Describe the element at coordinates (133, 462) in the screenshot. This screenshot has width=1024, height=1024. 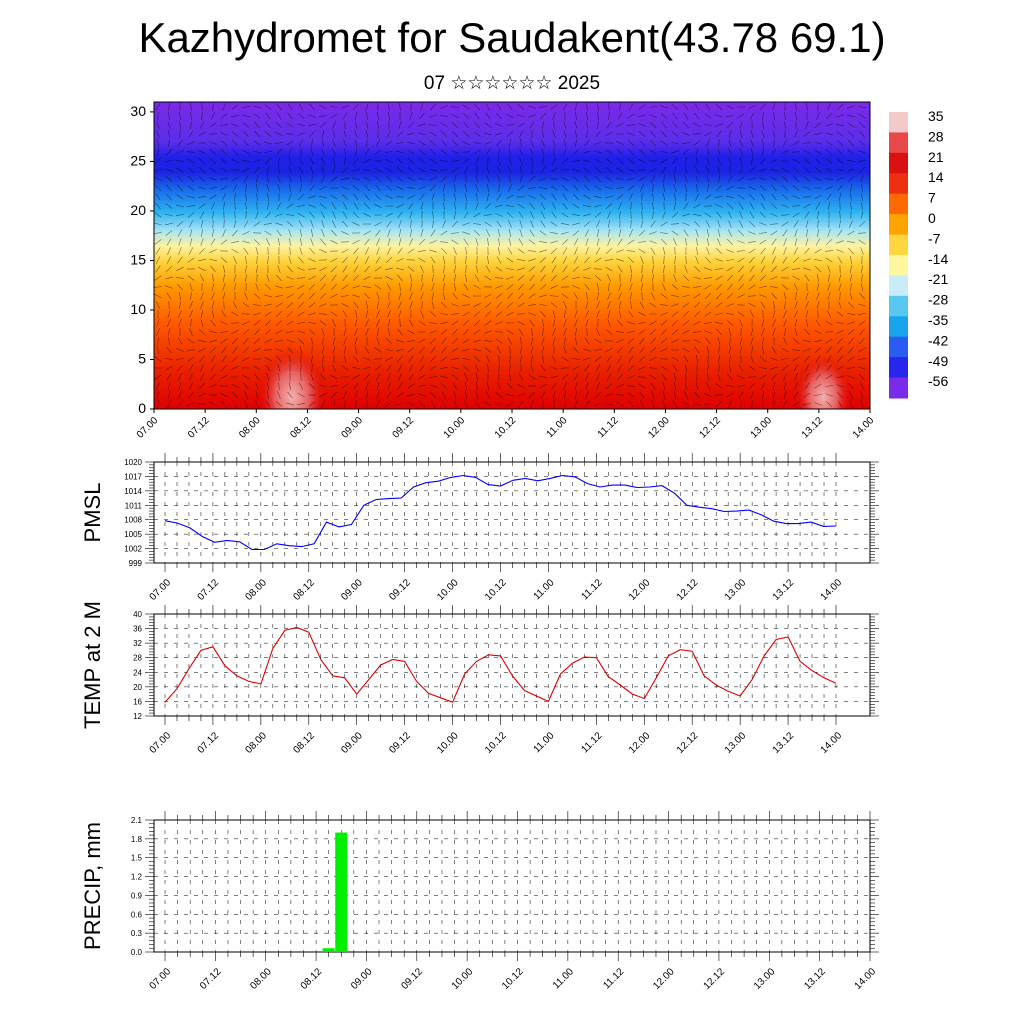
I see `y-tick-label: 1020` at that location.